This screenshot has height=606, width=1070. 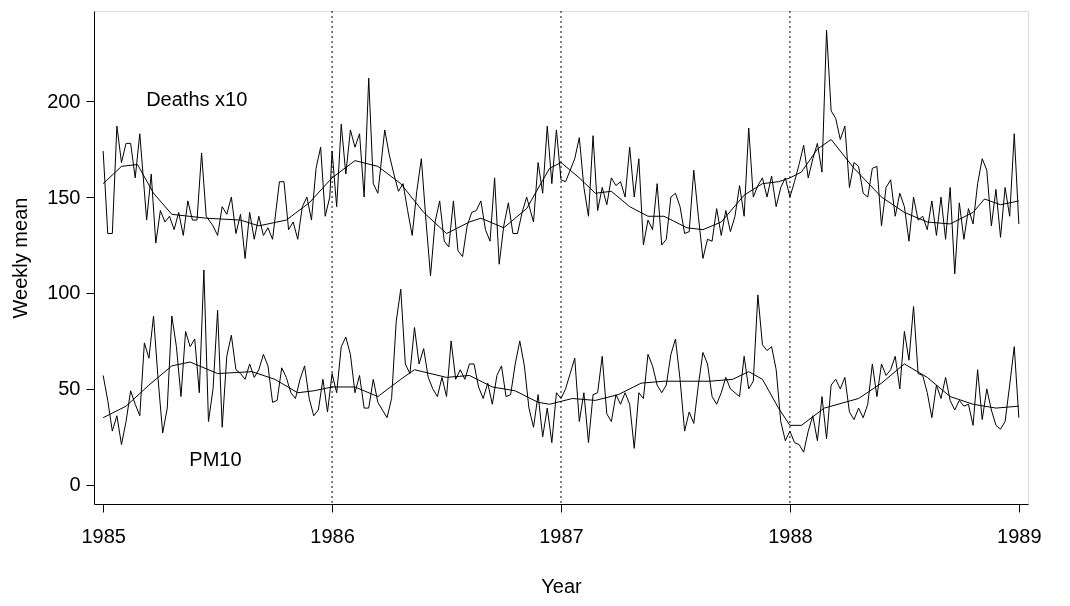 I want to click on x-tick-label: 1988, so click(x=790, y=535).